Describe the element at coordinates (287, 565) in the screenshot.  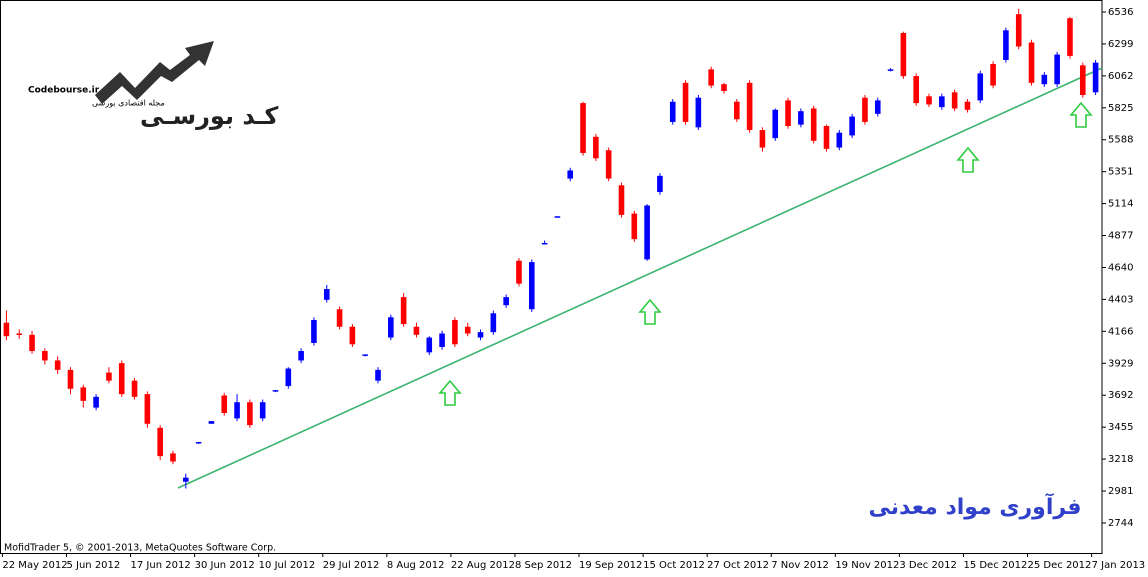
I see `x-tick-label: 10 Jul 2012` at that location.